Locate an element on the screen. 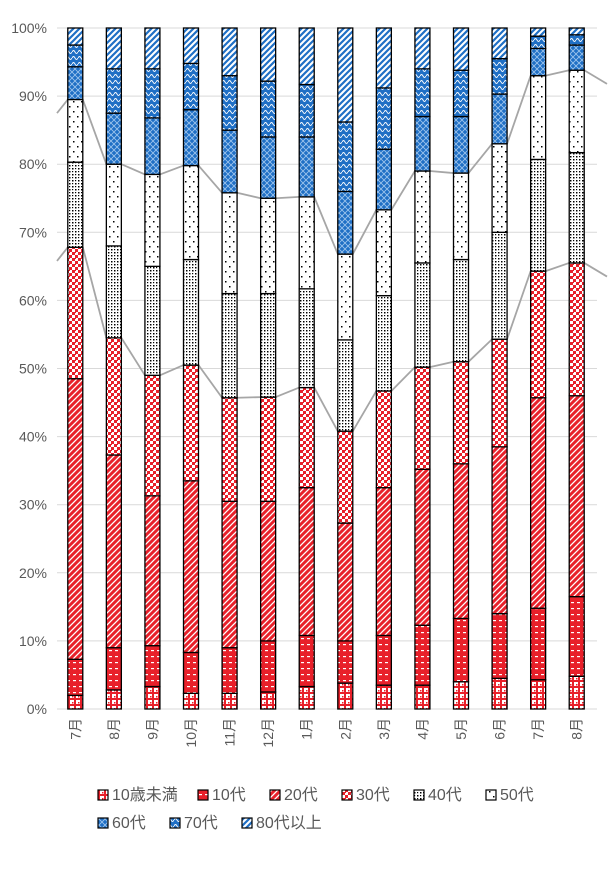  x-tick-label: 9月 is located at coordinates (152, 729).